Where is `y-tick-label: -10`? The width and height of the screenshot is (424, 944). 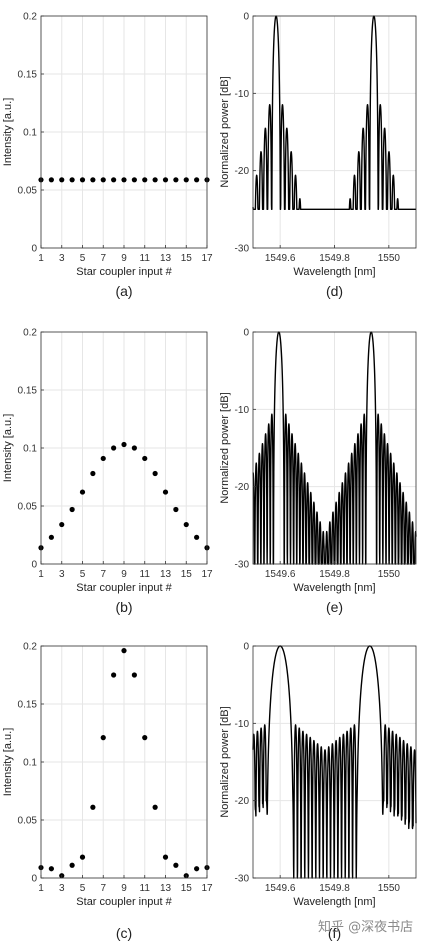 y-tick-label: -10 is located at coordinates (242, 94).